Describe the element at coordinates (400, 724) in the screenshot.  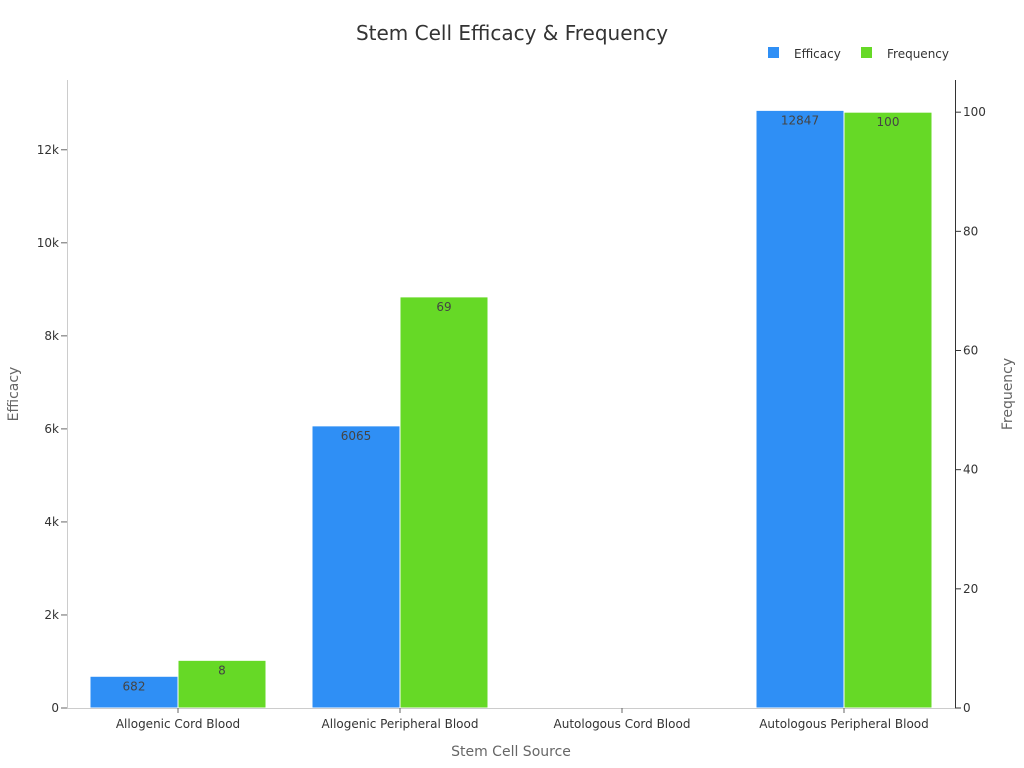
I see `x-tick-label: Allogenic Peripheral Blood` at that location.